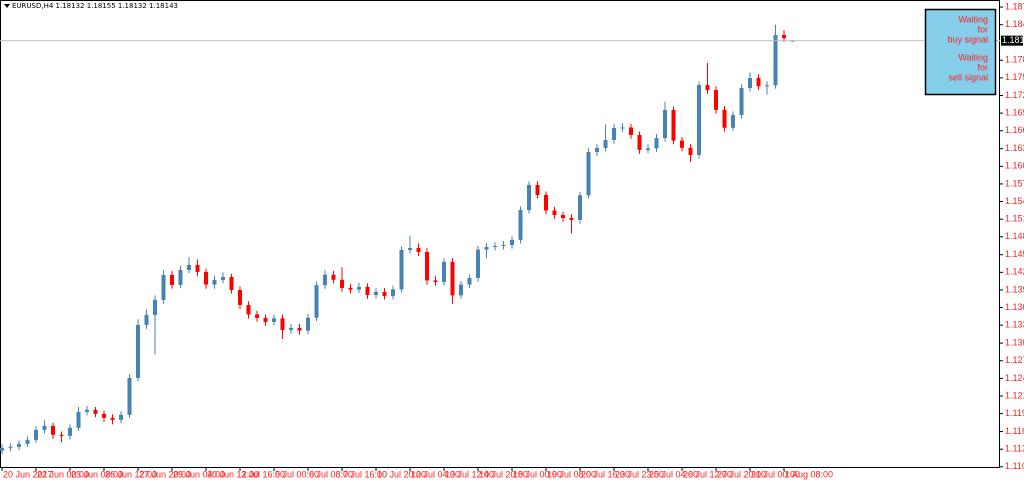 The height and width of the screenshot is (480, 1024). What do you see at coordinates (973, 57) in the screenshot?
I see `annotation: Waiting` at bounding box center [973, 57].